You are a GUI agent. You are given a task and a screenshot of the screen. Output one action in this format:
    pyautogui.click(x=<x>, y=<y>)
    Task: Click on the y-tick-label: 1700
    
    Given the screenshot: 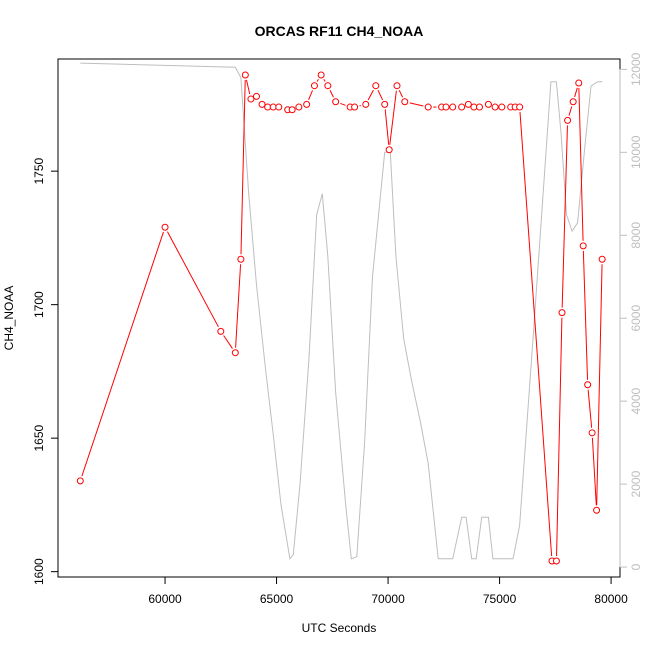 What is the action you would take?
    pyautogui.click(x=39, y=304)
    